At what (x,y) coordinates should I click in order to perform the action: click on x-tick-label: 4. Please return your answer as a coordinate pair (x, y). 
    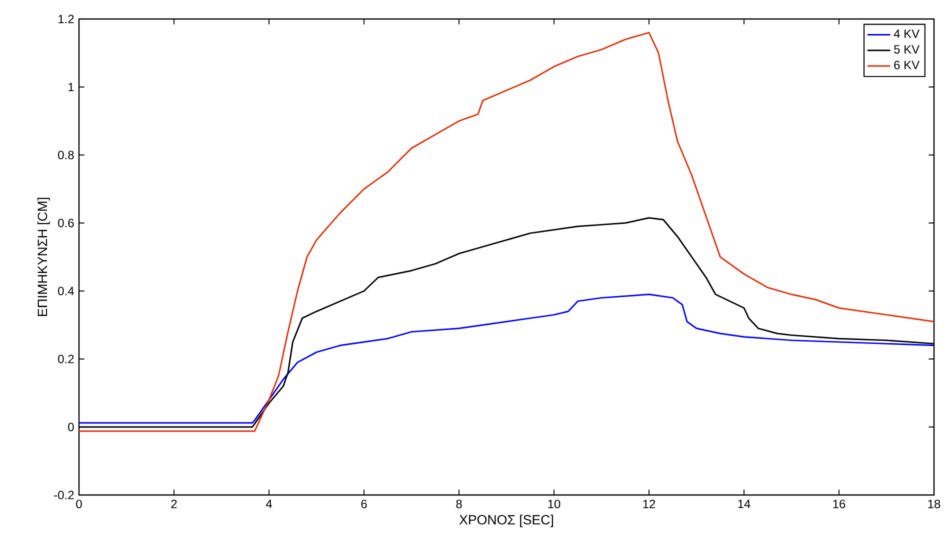
    Looking at the image, I should click on (269, 504).